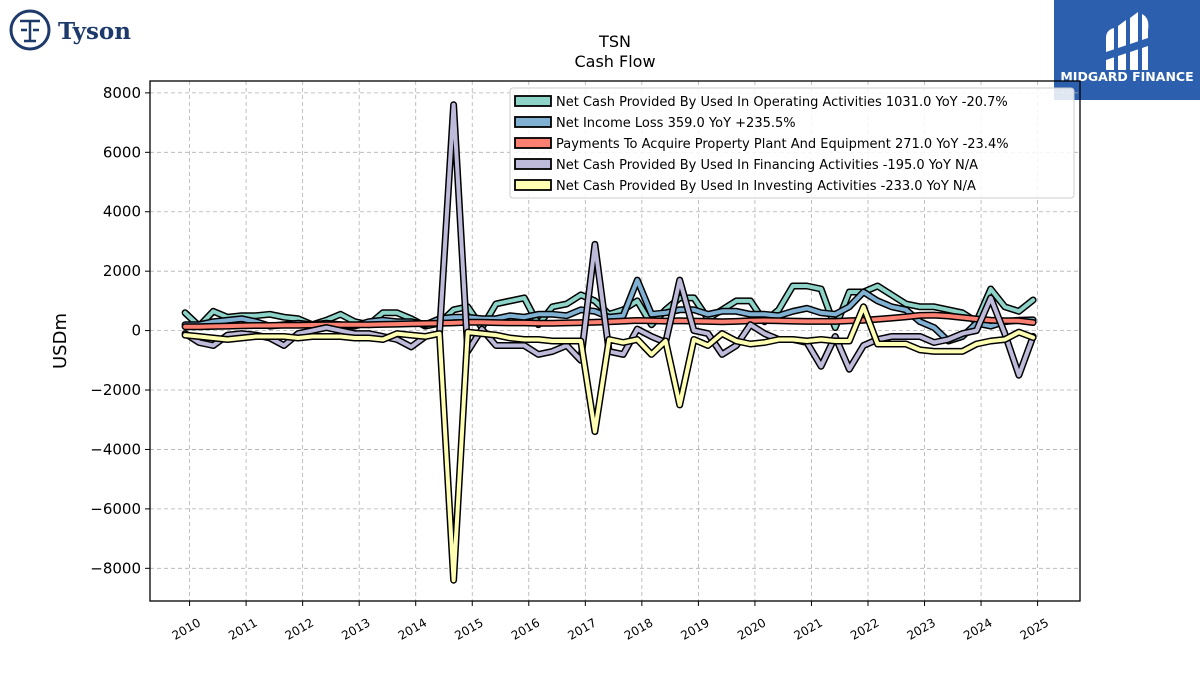  Describe the element at coordinates (468, 628) in the screenshot. I see `x-tick-label: 2015` at that location.